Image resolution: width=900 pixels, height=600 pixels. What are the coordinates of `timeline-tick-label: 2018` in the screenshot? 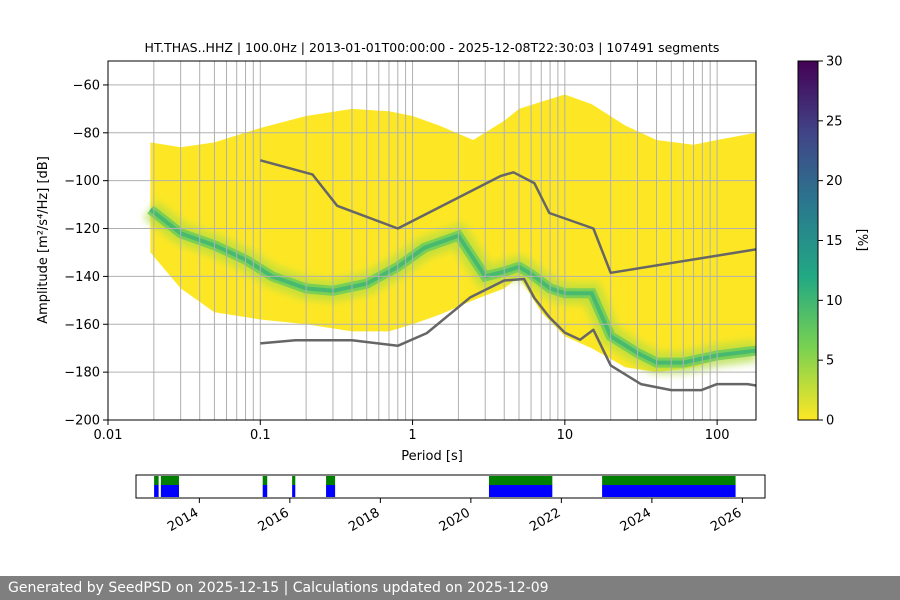 It's located at (364, 520).